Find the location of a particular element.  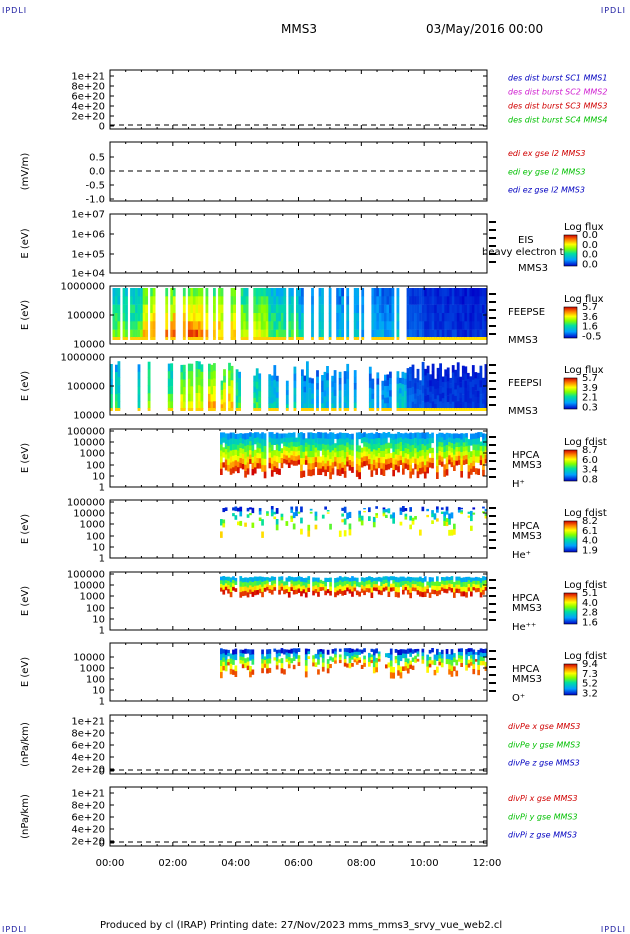

y-axis-label-hpca_hepp: E (eV) is located at coordinates (25, 601).